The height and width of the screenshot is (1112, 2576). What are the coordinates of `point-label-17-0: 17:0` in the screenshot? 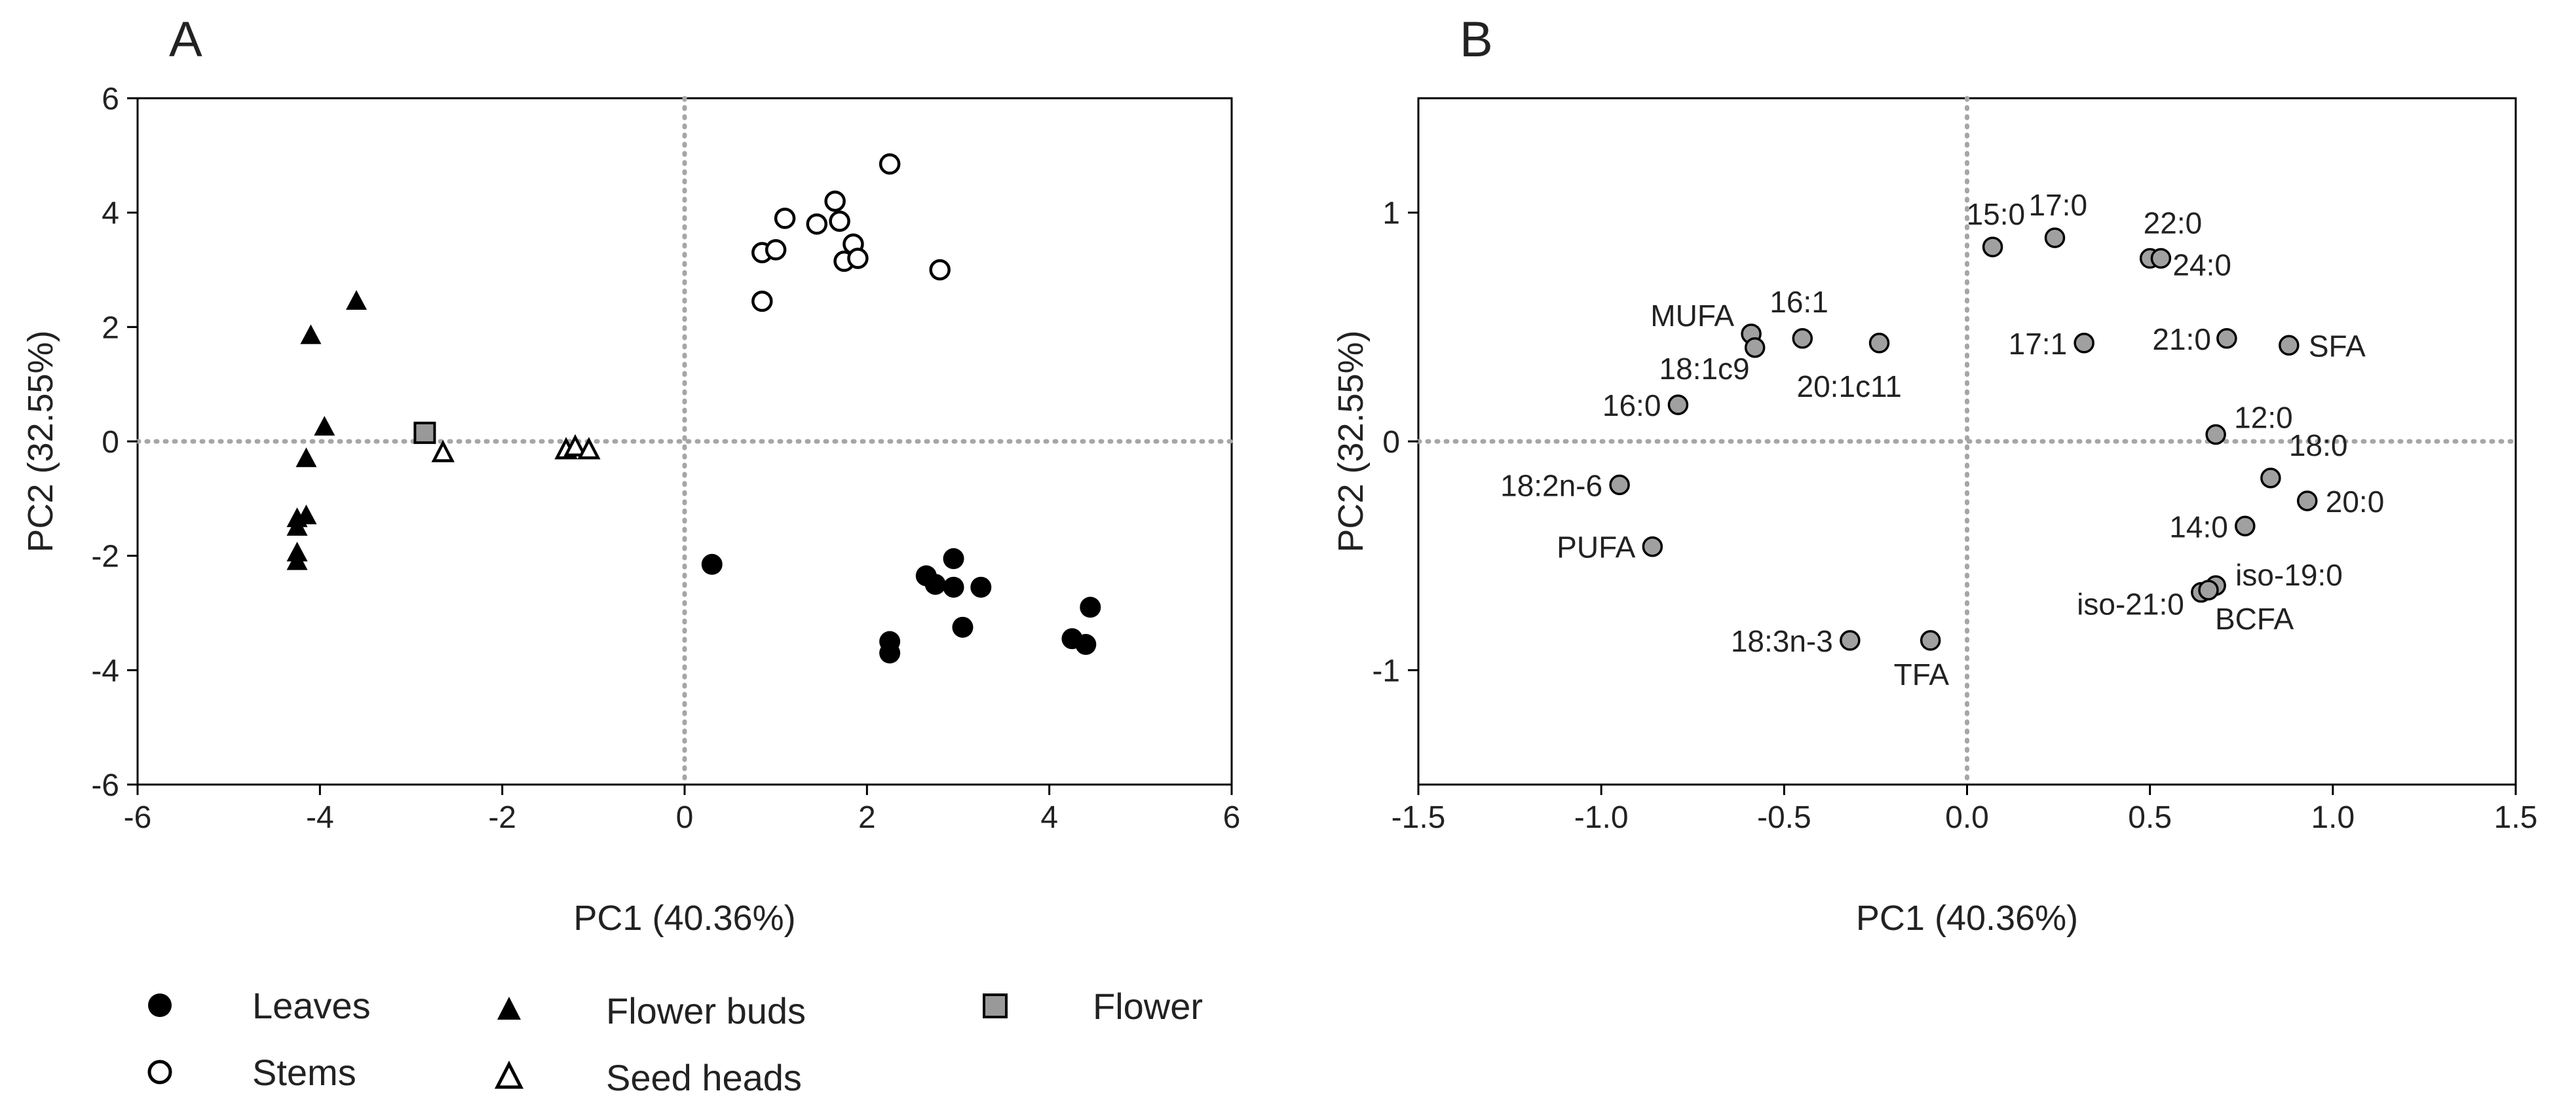 It's located at (2058, 205).